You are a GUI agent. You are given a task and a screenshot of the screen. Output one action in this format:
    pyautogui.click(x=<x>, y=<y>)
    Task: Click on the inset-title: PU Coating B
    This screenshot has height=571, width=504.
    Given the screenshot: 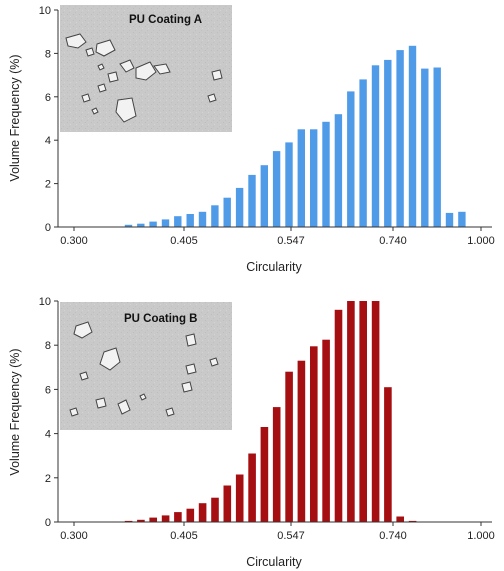 What is the action you would take?
    pyautogui.click(x=160, y=319)
    